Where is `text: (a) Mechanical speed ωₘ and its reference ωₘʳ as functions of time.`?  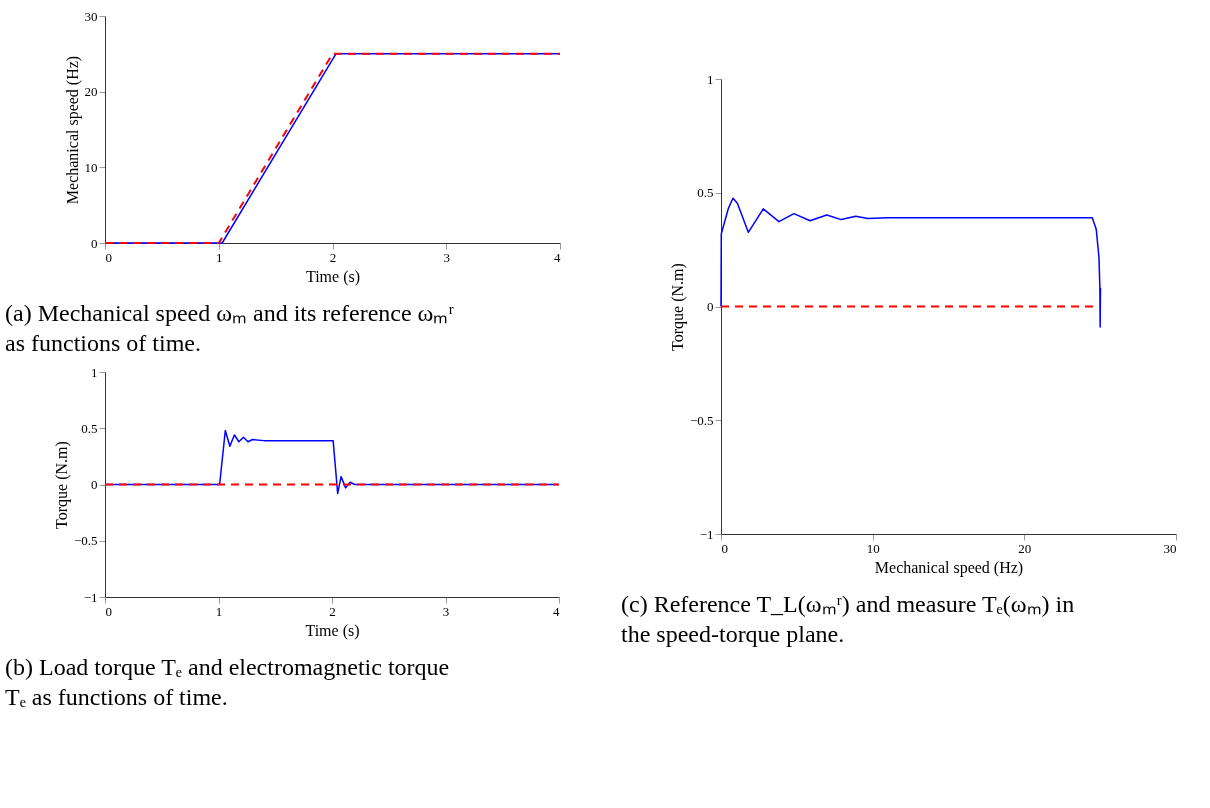
text: (a) Mechanical speed ωₘ and its reference ωₘʳ as functions of time. is located at coordinates (229, 328).